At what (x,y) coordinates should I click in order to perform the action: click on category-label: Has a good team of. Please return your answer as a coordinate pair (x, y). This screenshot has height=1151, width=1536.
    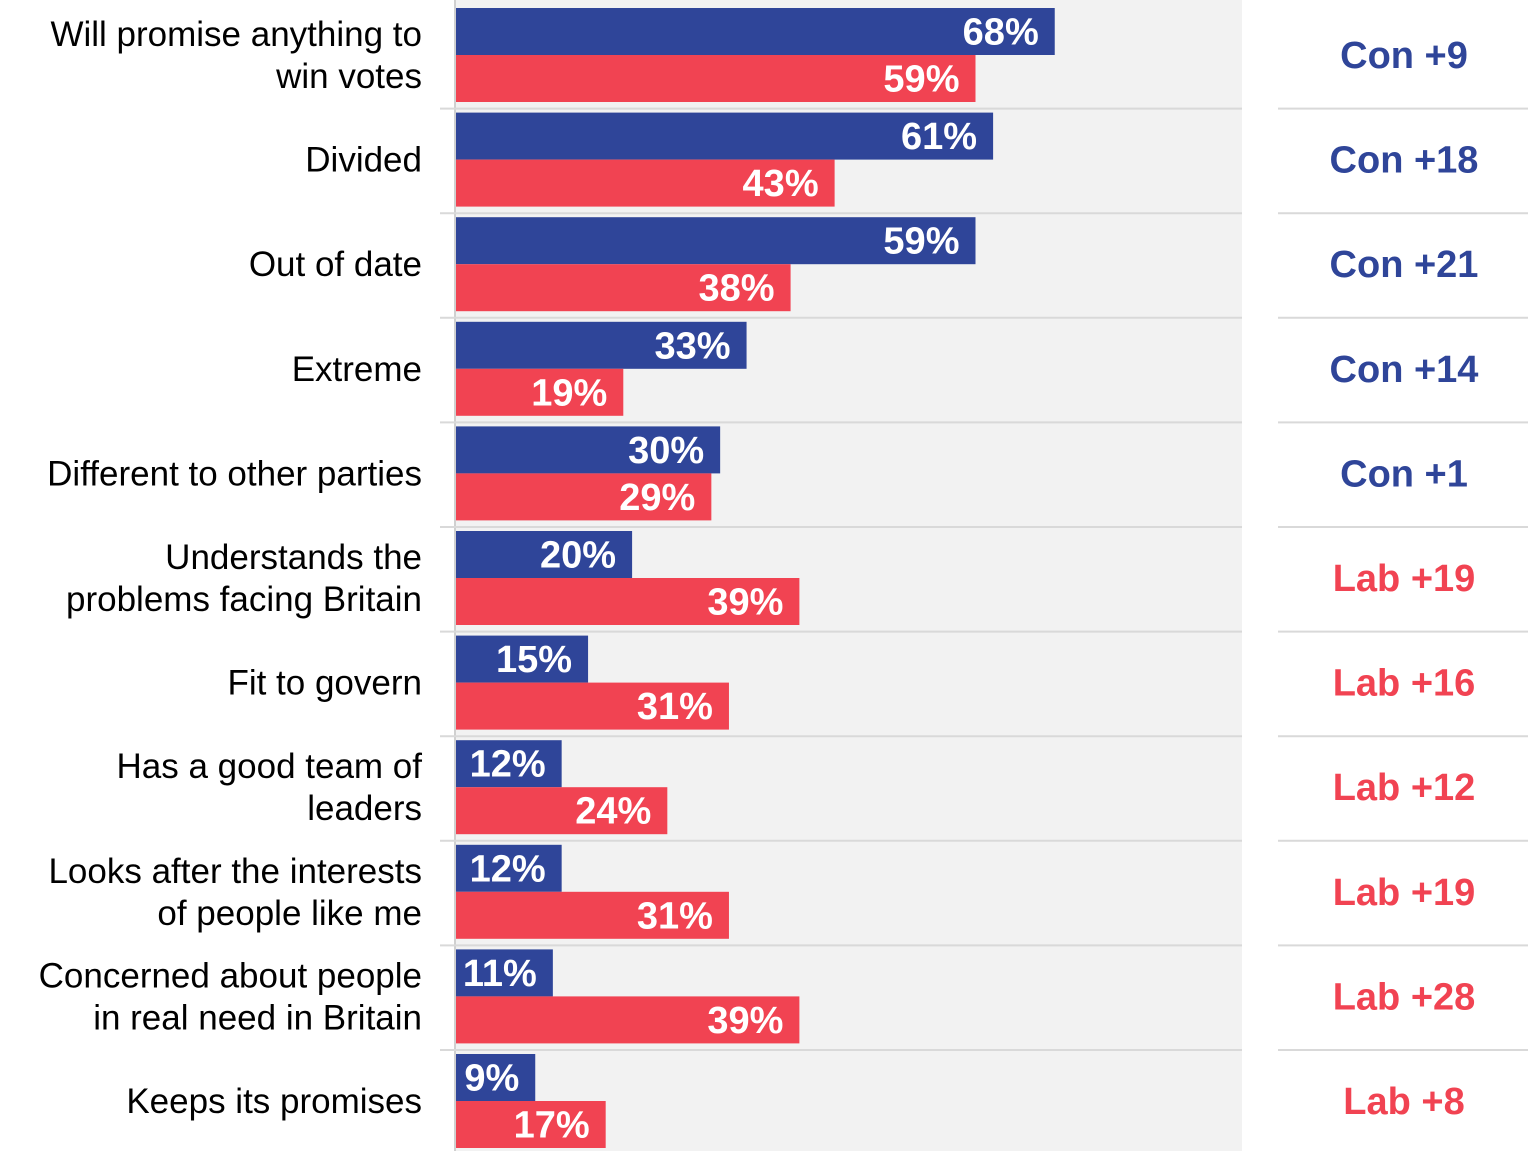
    Looking at the image, I should click on (270, 766).